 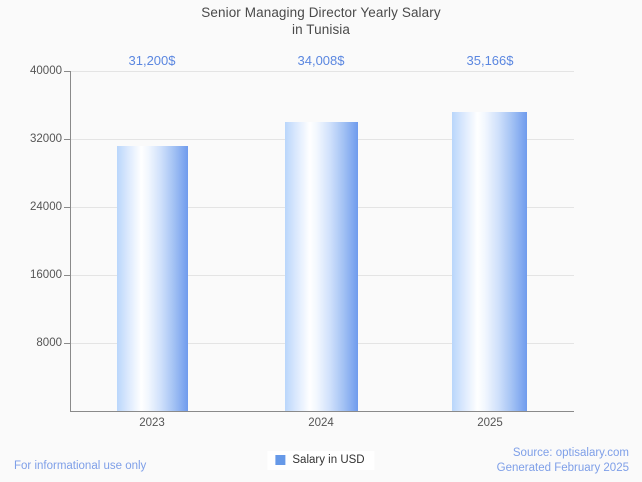 What do you see at coordinates (321, 266) in the screenshot?
I see `bar-2024` at bounding box center [321, 266].